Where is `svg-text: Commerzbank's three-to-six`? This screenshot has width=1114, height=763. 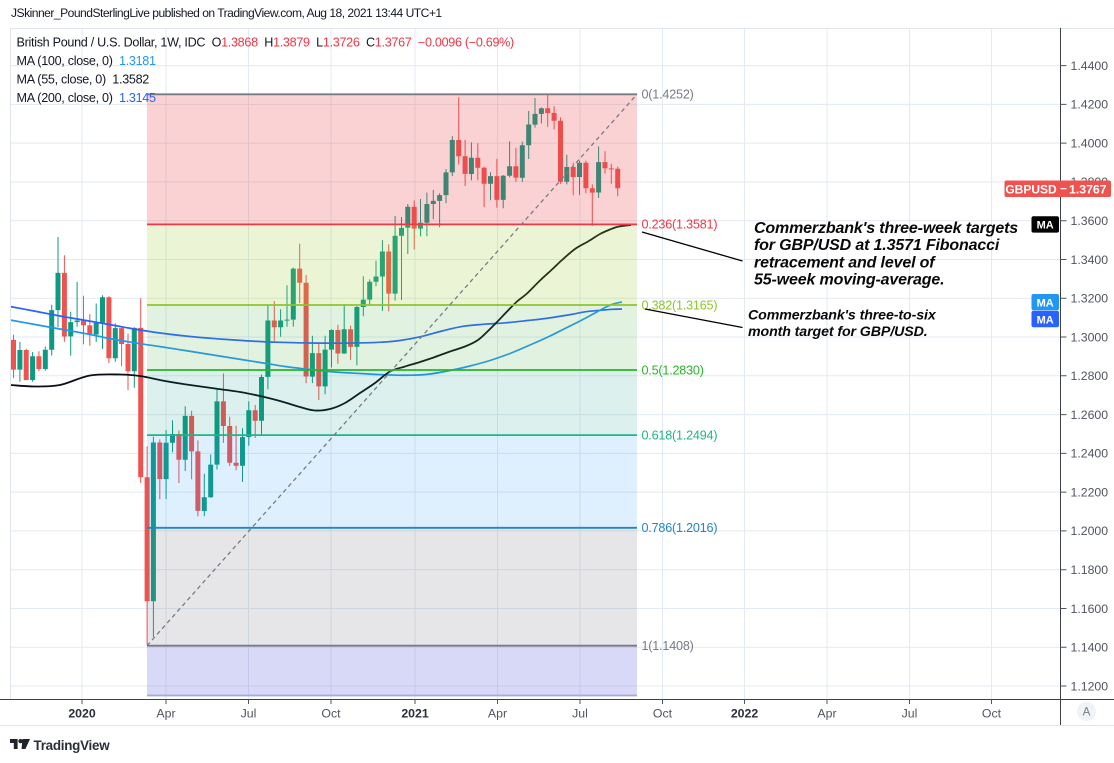 svg-text: Commerzbank's three-to-six is located at coordinates (842, 316).